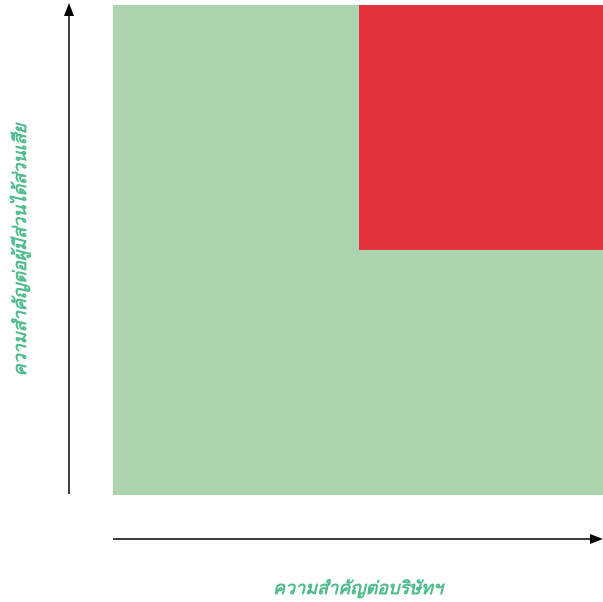  What do you see at coordinates (596, 539) in the screenshot?
I see `x-axis-arrowhead` at bounding box center [596, 539].